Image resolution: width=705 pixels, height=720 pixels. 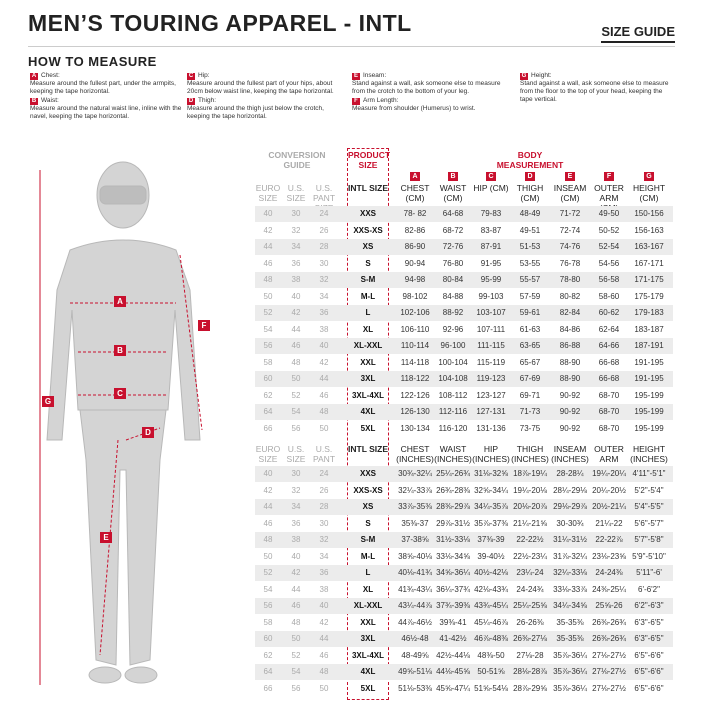 What do you see at coordinates (649, 490) in the screenshot?
I see `cell: 5'2"-5'4"` at bounding box center [649, 490].